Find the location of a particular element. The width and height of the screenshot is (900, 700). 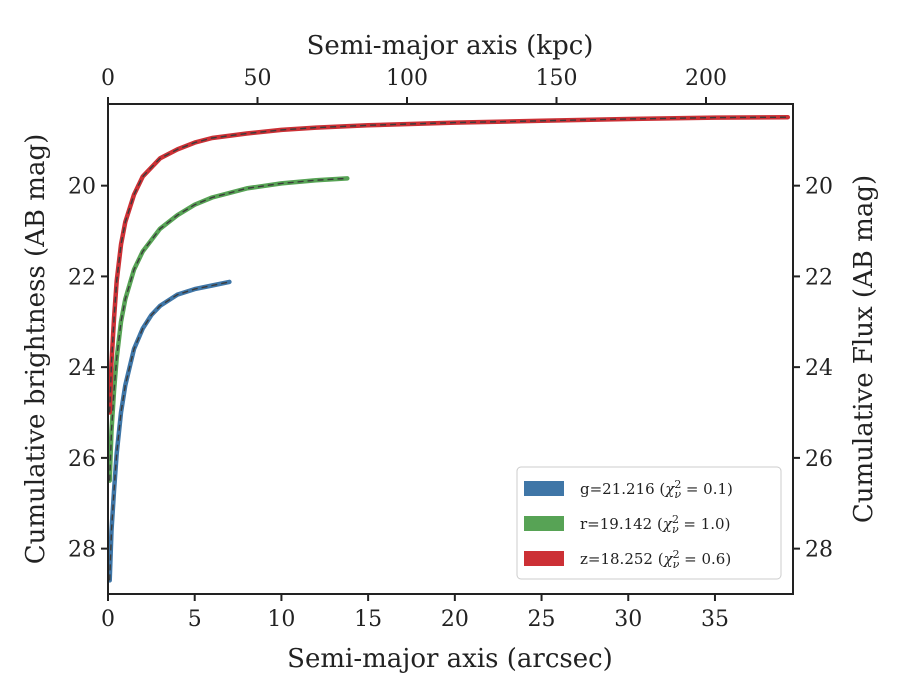

y-axis-label: Cumulative brightness (AB mag) is located at coordinates (36, 349).